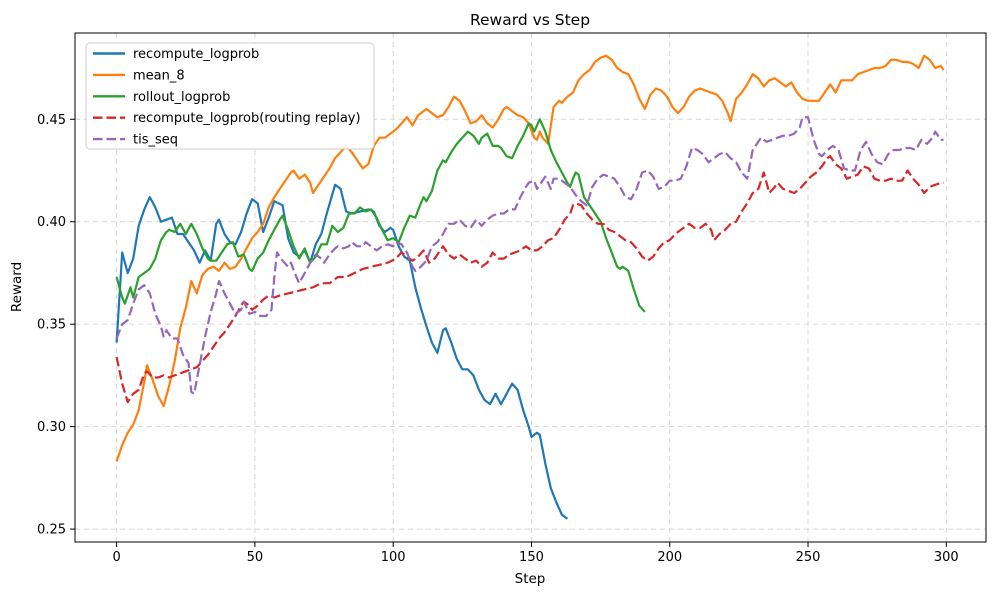 This screenshot has width=1000, height=604. Describe the element at coordinates (530, 579) in the screenshot. I see `x-axis-label: Step` at that location.